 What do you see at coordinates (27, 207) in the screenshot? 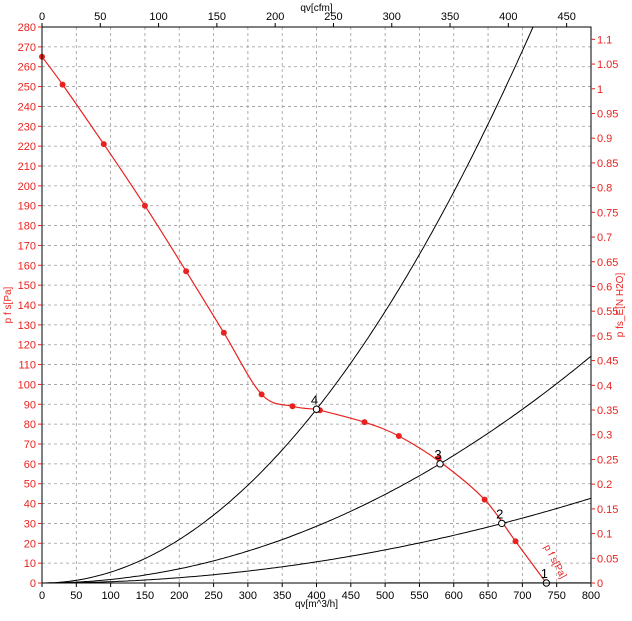
I see `y-left-tick-label: 190` at bounding box center [27, 207].